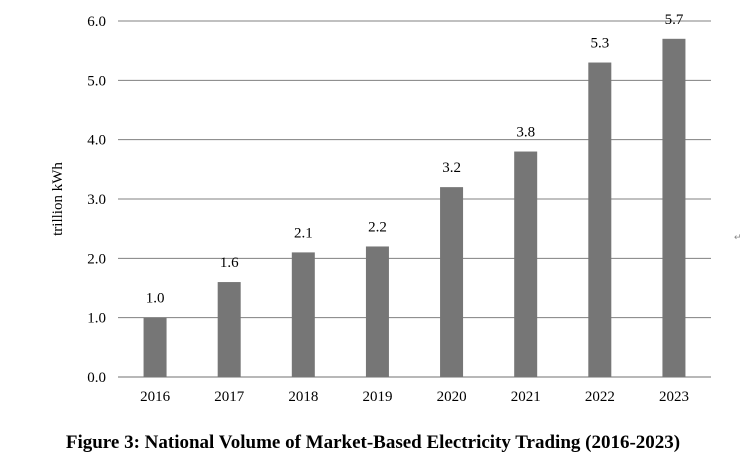  What do you see at coordinates (600, 220) in the screenshot?
I see `bar-2022` at bounding box center [600, 220].